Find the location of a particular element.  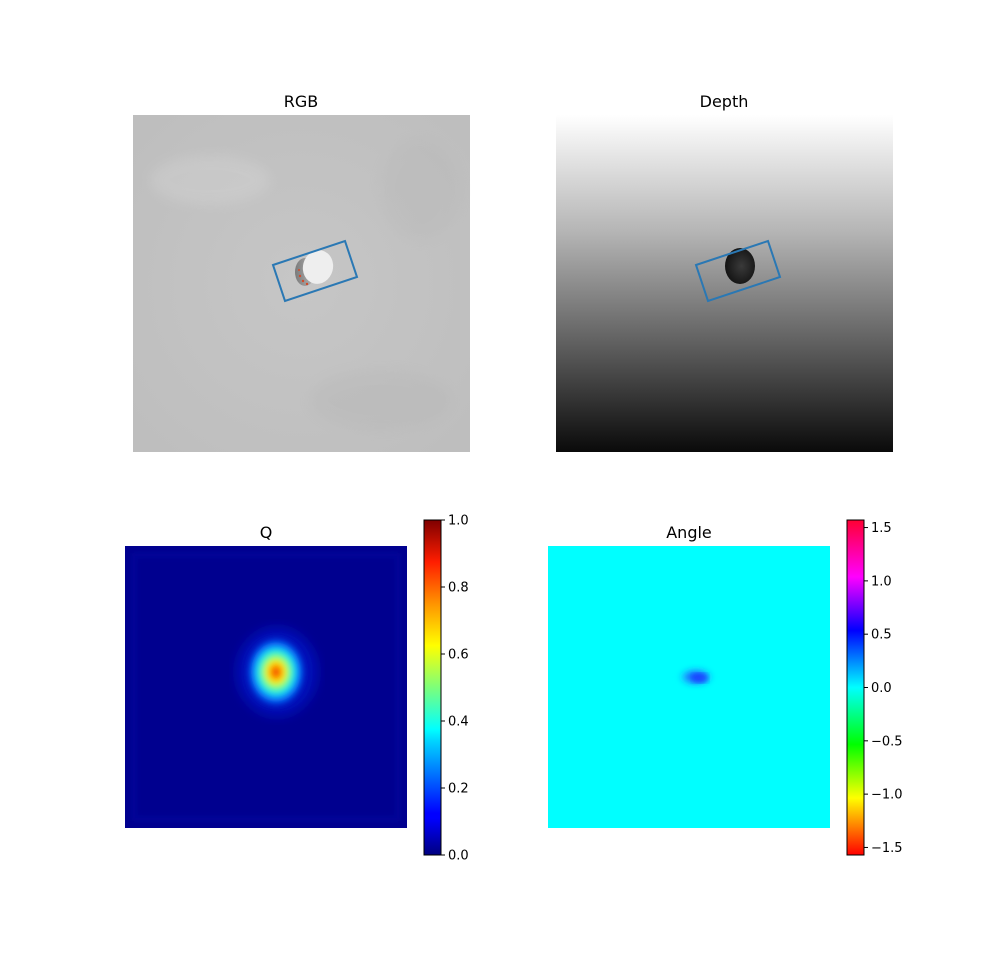

angle-colorbar-gradient is located at coordinates (855, 687).